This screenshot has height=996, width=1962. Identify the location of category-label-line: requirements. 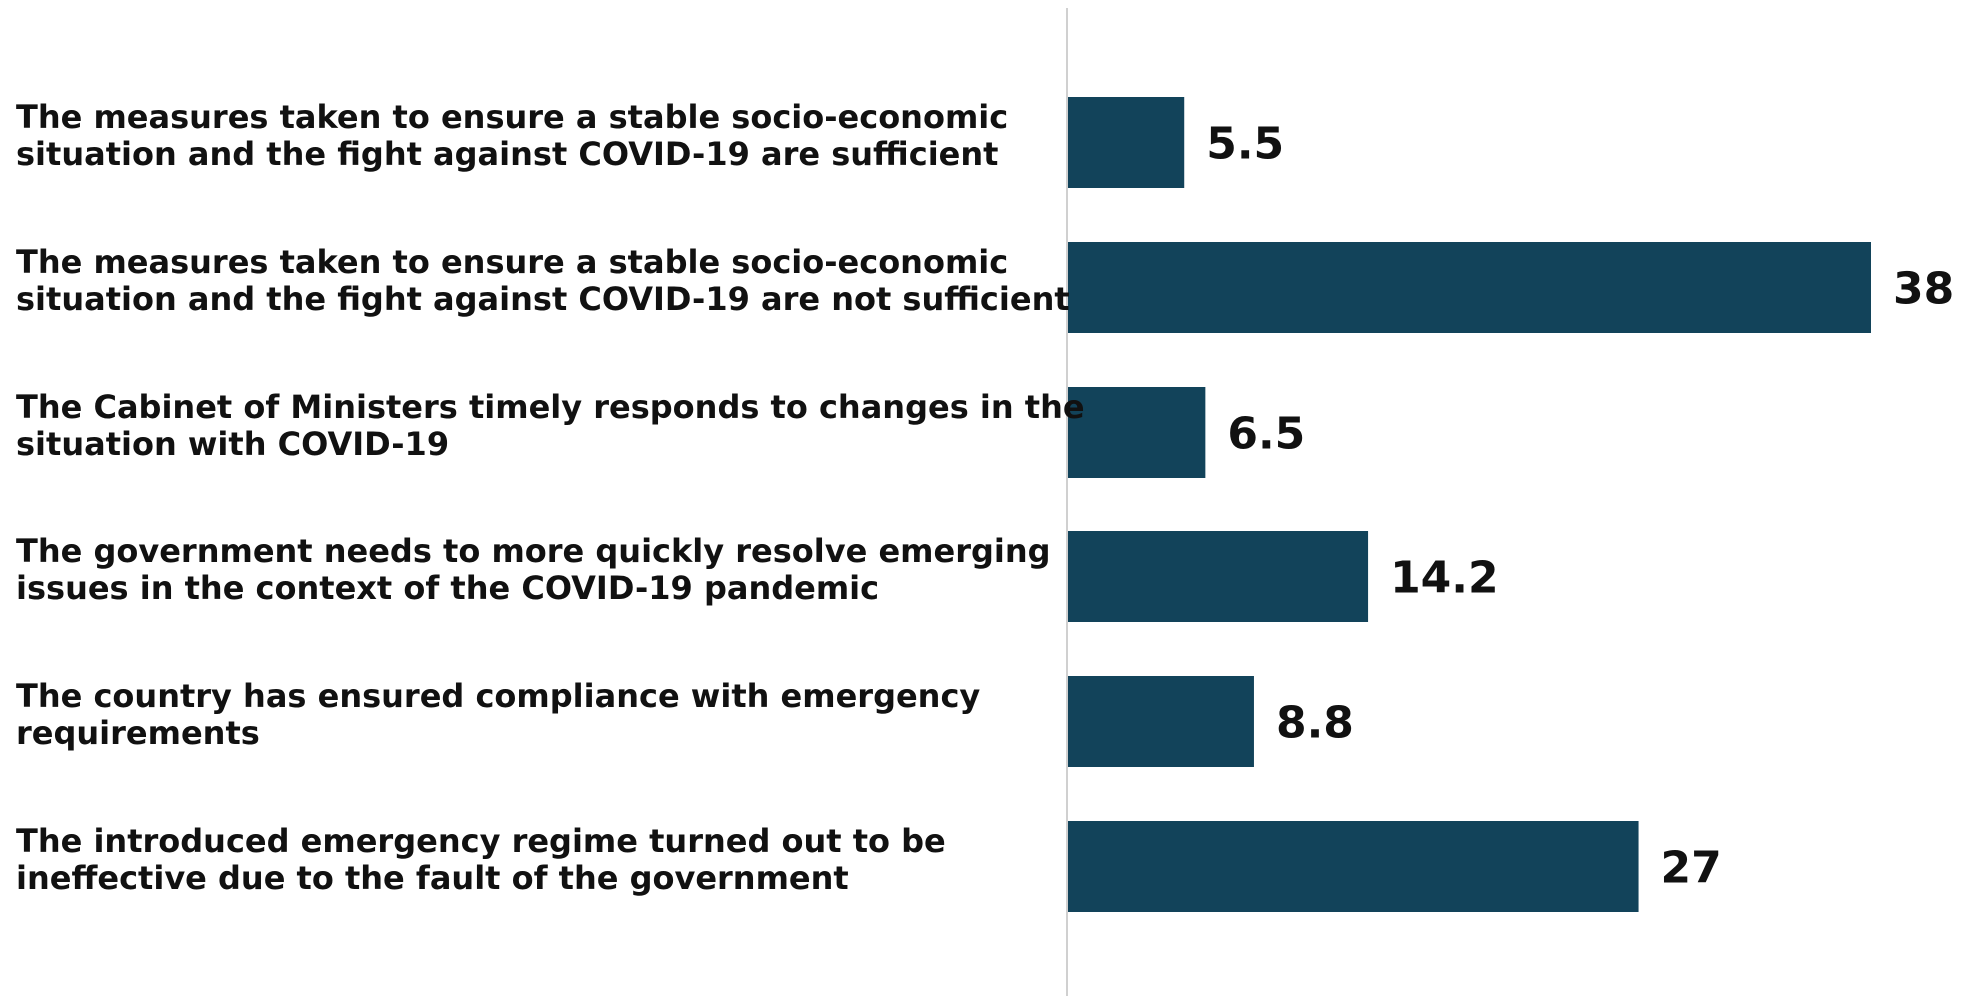
(138, 733).